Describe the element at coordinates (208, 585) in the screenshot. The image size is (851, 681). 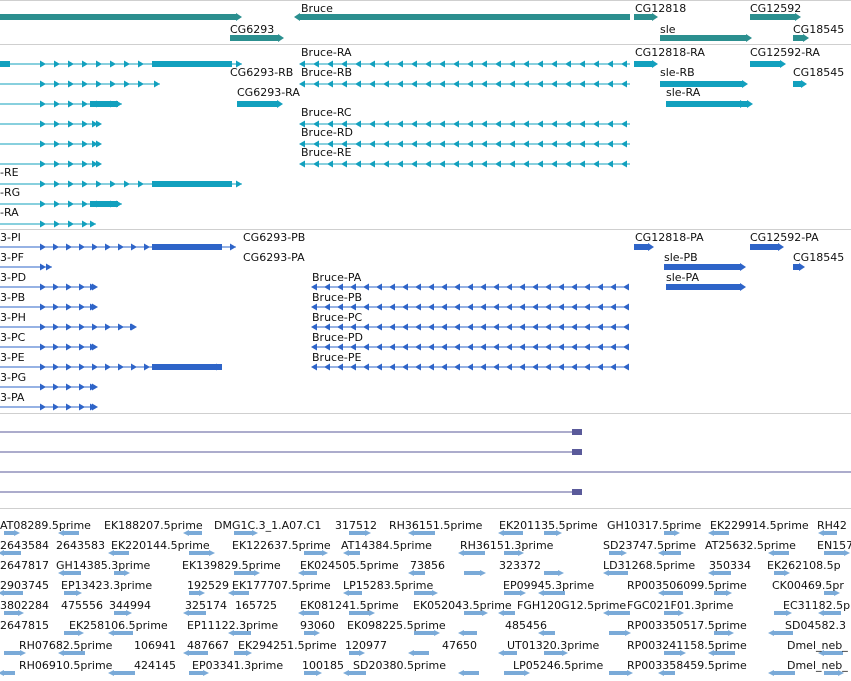
I see `est-label: 192529` at that location.